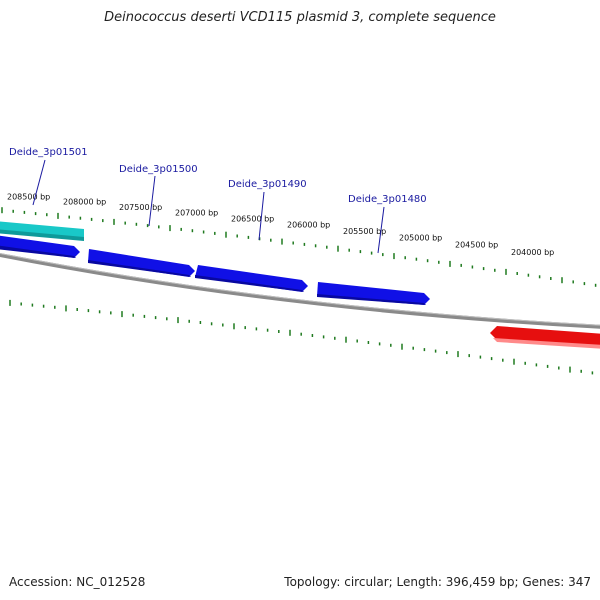  Describe the element at coordinates (208, 206) in the screenshot. I see `gene-label-leaders` at that location.